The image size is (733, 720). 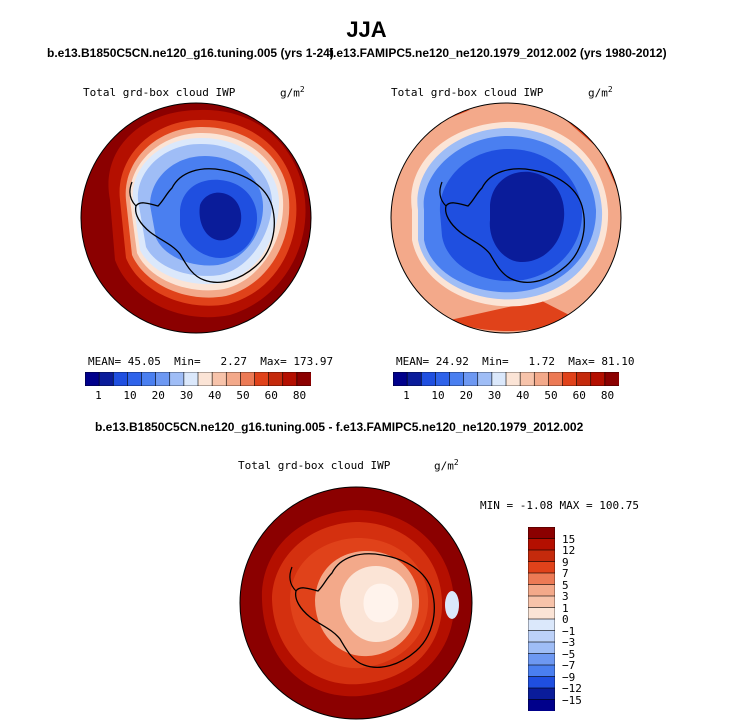 I want to click on diff-colorbar-tick-label: 0, so click(x=565, y=619).